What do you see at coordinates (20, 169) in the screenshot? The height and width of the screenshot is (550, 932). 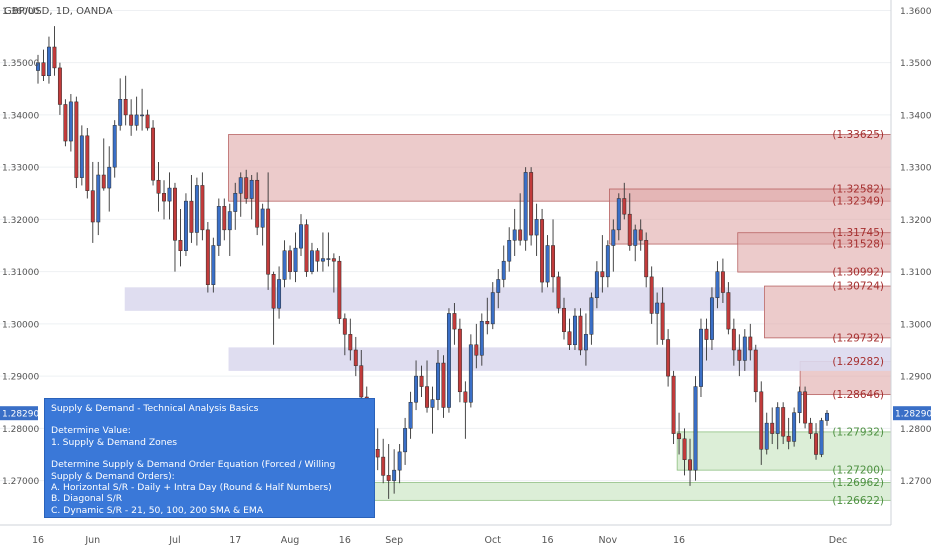 I see `y-tick-label-left: 1.33000` at bounding box center [20, 169].